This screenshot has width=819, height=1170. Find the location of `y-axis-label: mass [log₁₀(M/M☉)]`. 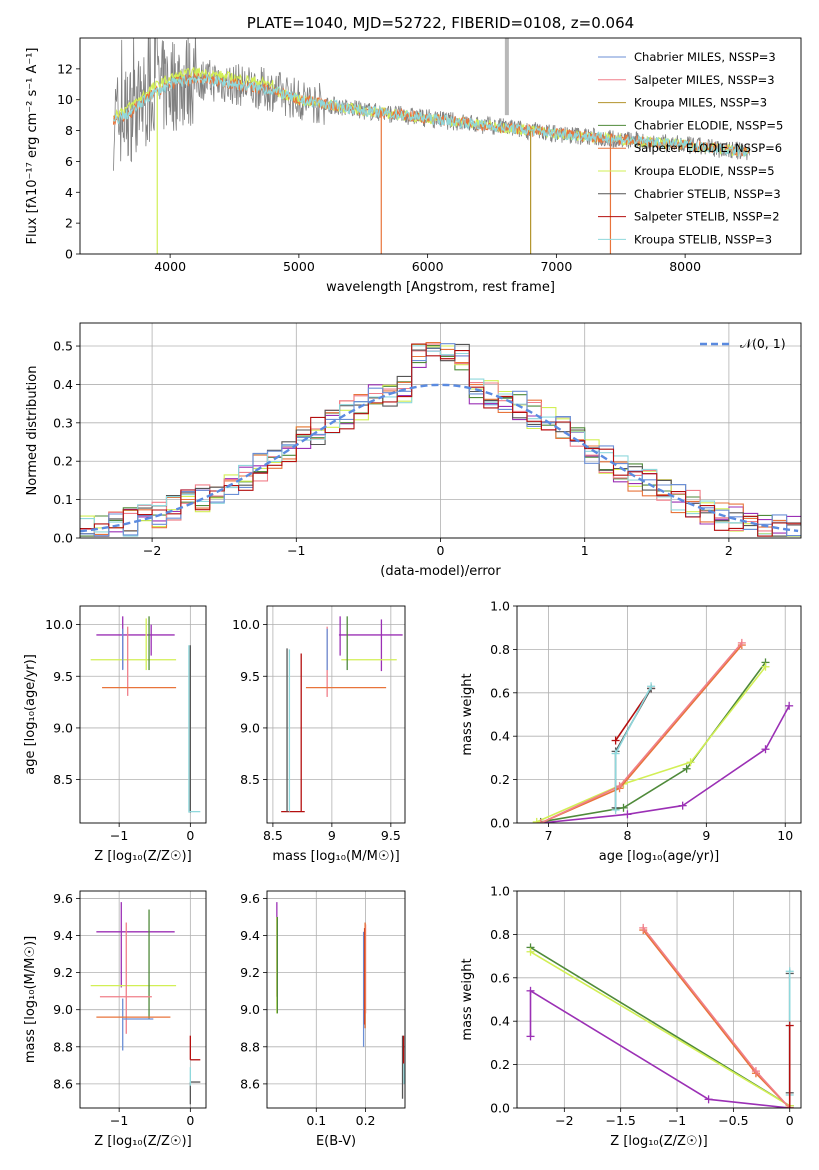

y-axis-label: mass [log₁₀(M/M☉)] is located at coordinates (30, 999).